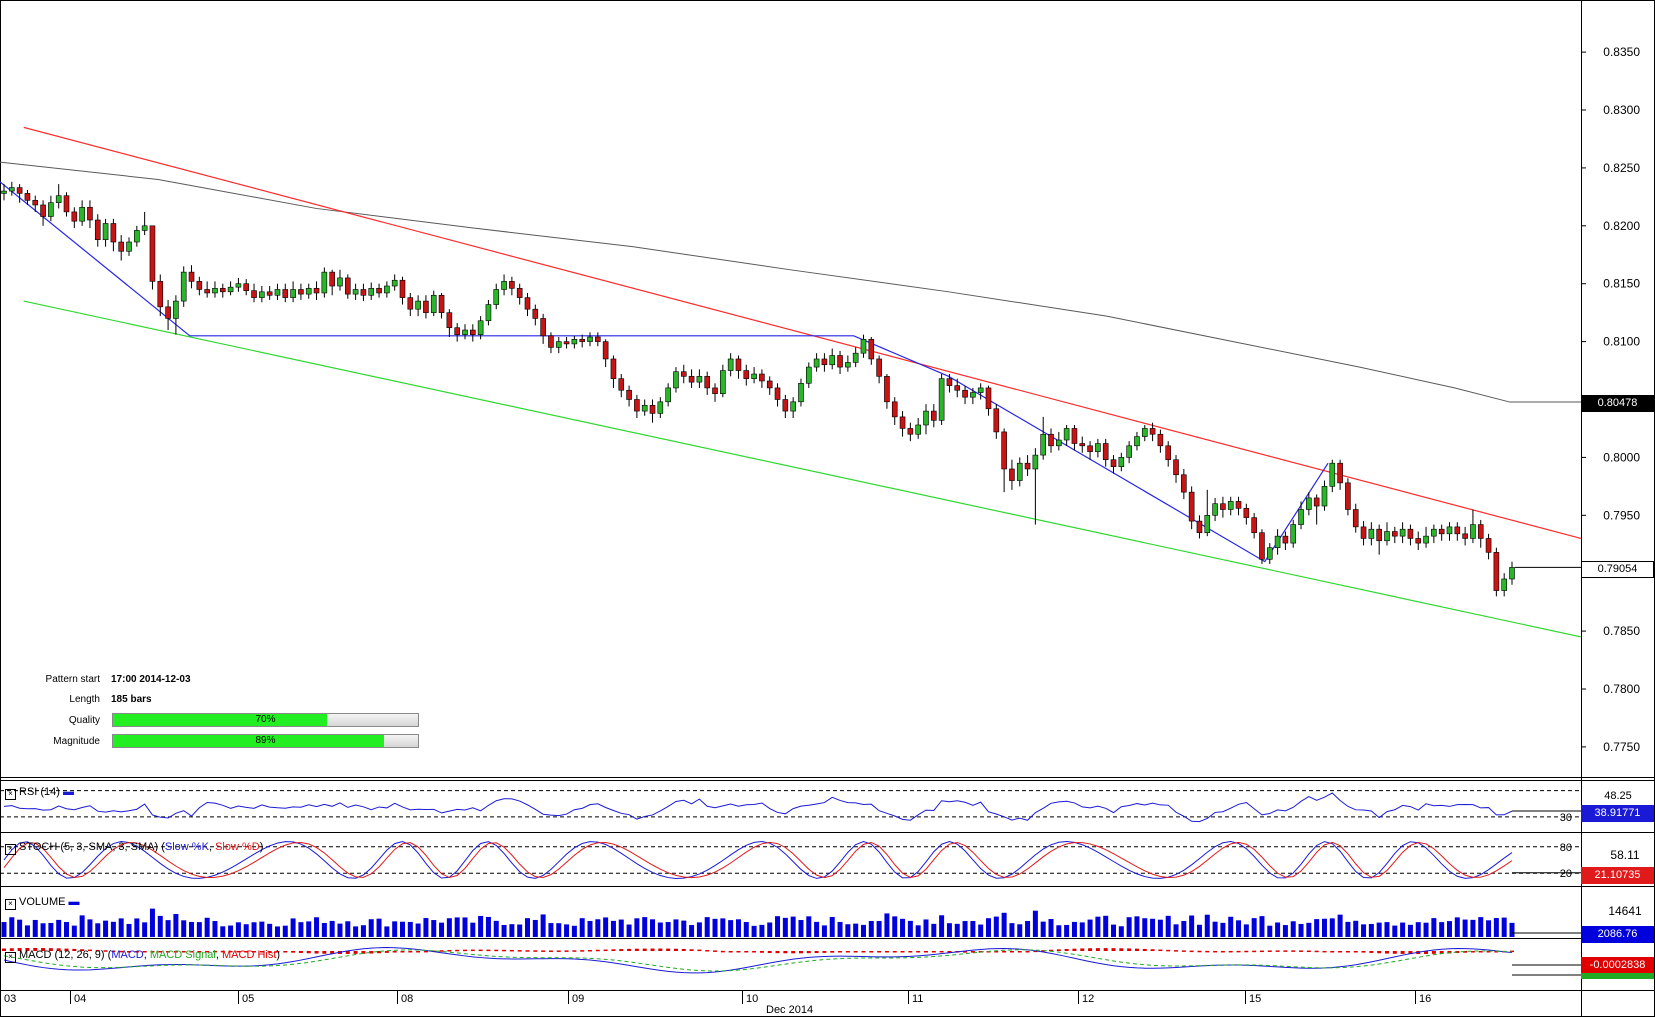 The image size is (1655, 1017). What do you see at coordinates (10, 904) in the screenshot?
I see `volume-toggle-checkbox: ×` at bounding box center [10, 904].